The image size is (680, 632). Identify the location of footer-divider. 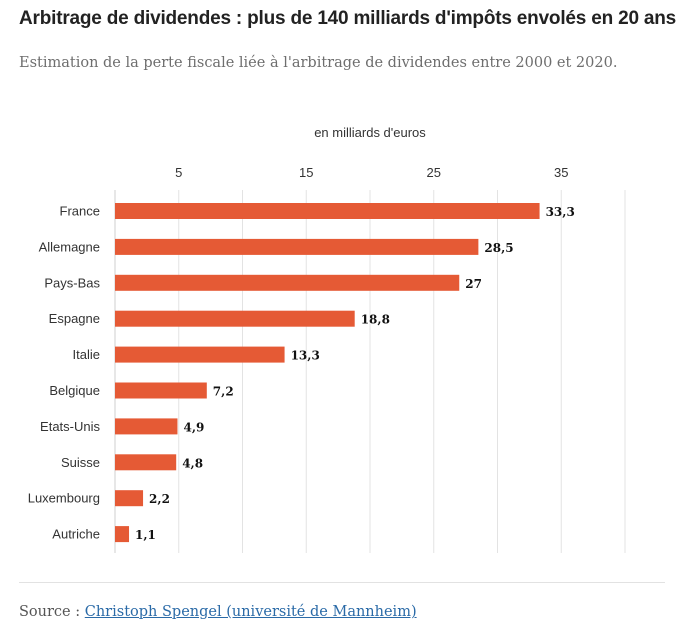
(342, 582).